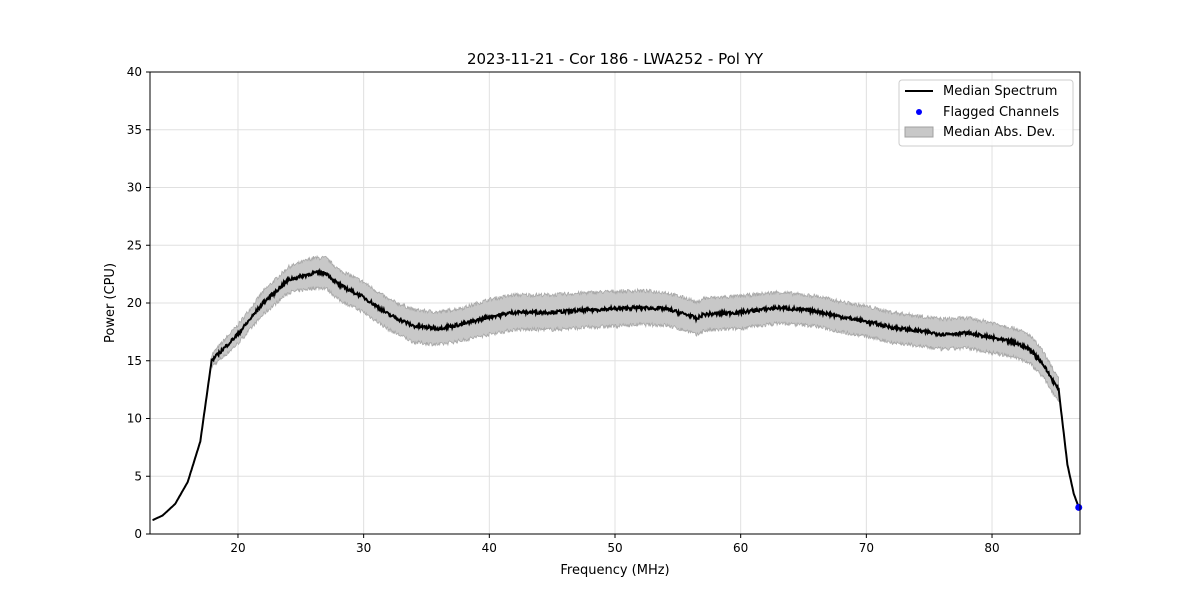 This screenshot has height=604, width=1200. I want to click on legend-mad-swatch, so click(919, 132).